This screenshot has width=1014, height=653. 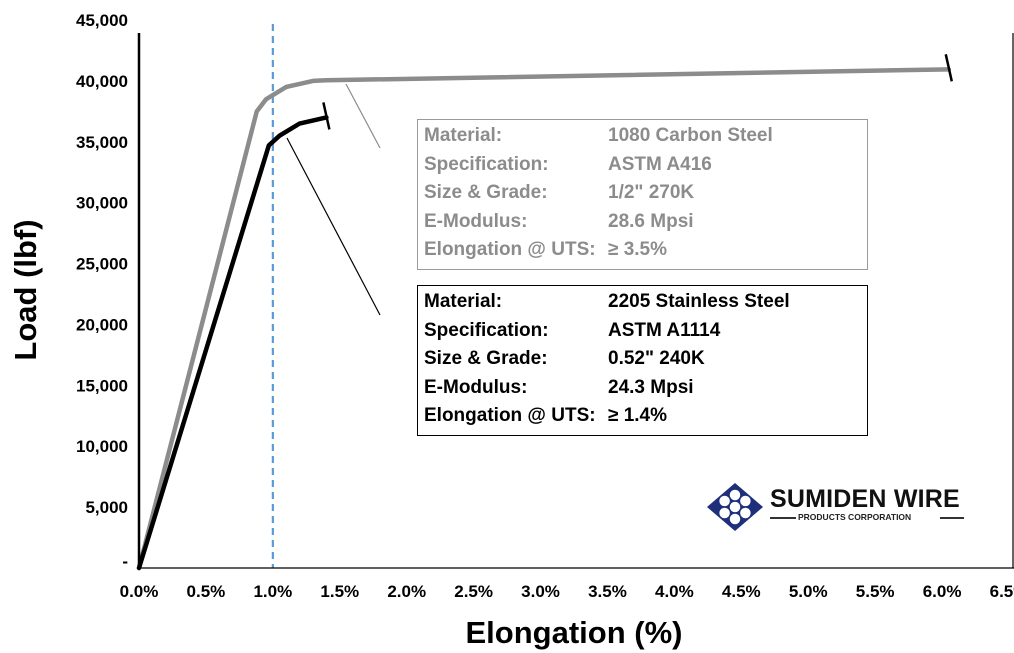 I want to click on x-tick-label: 2.5%, so click(x=473, y=591).